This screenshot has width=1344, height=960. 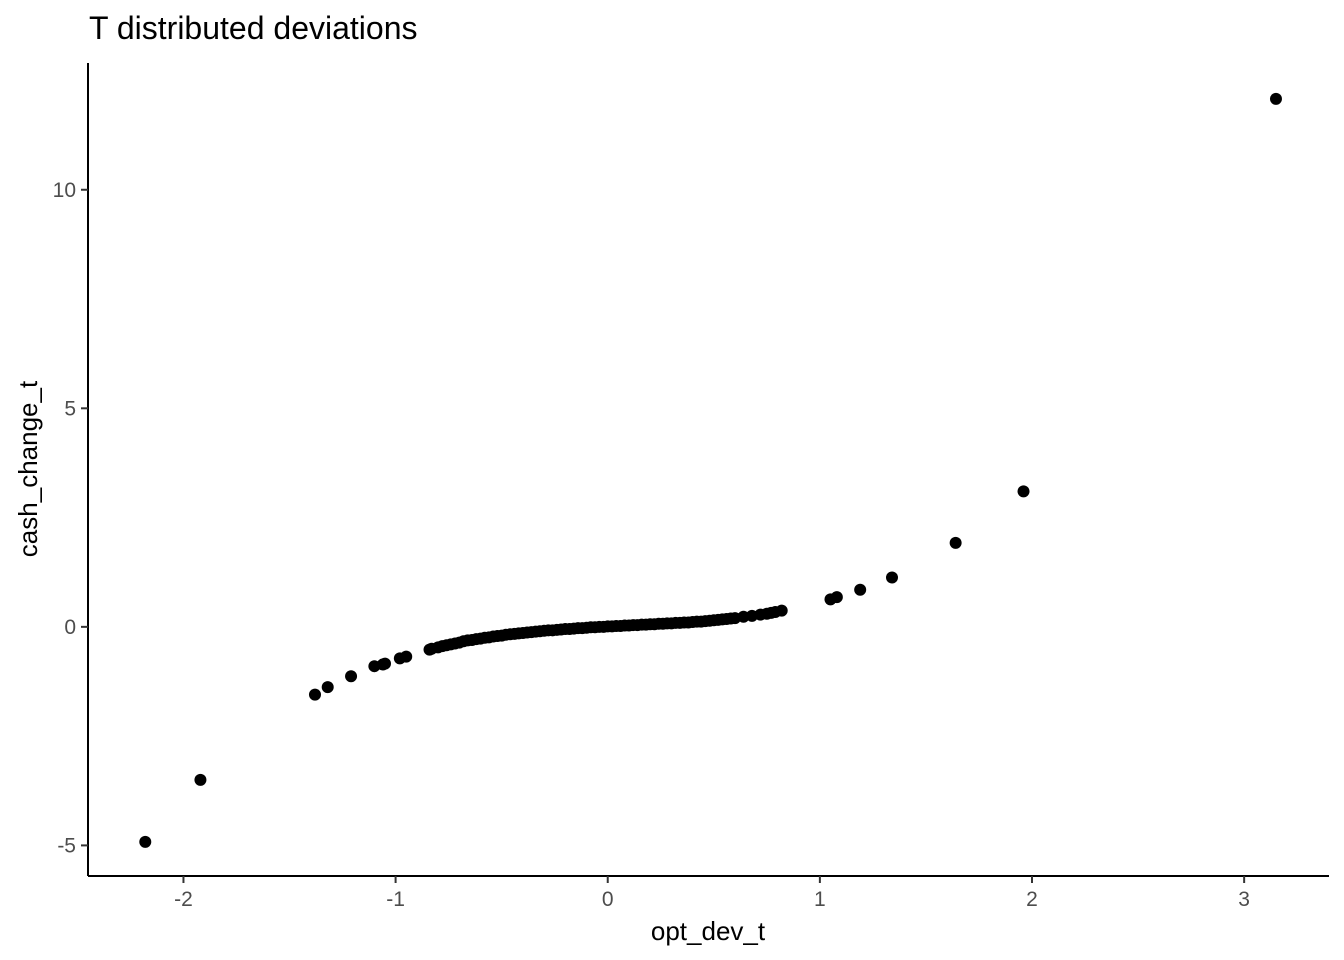 I want to click on x-axis-title: opt_dev_t, so click(x=708, y=931).